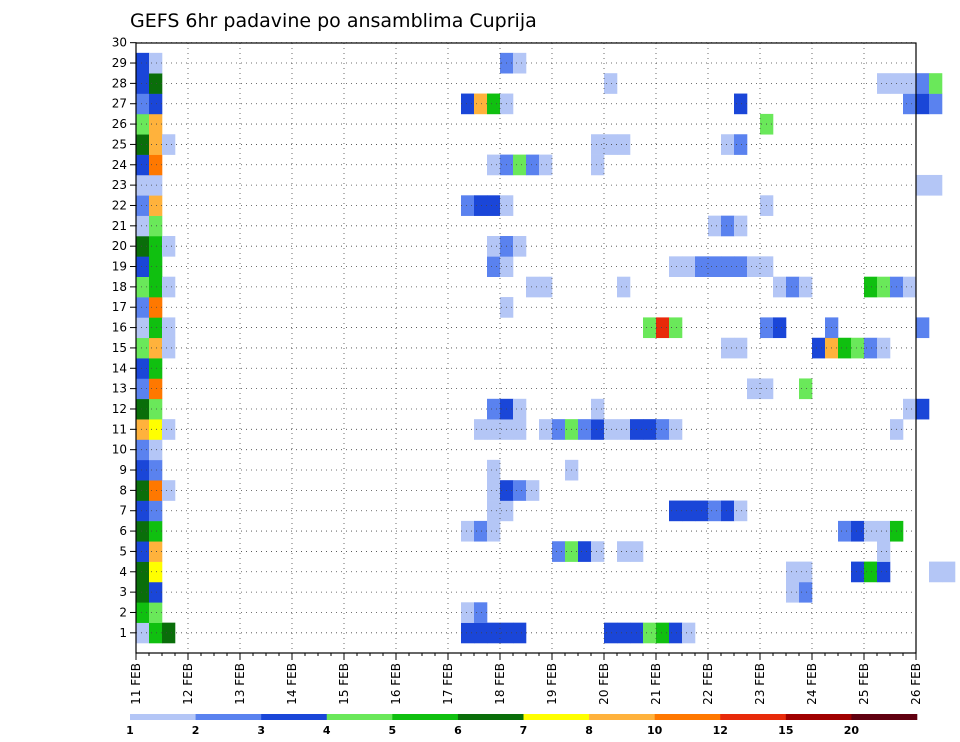 This screenshot has height=742, width=960. What do you see at coordinates (119, 389) in the screenshot?
I see `y-tick-label: 13` at bounding box center [119, 389].